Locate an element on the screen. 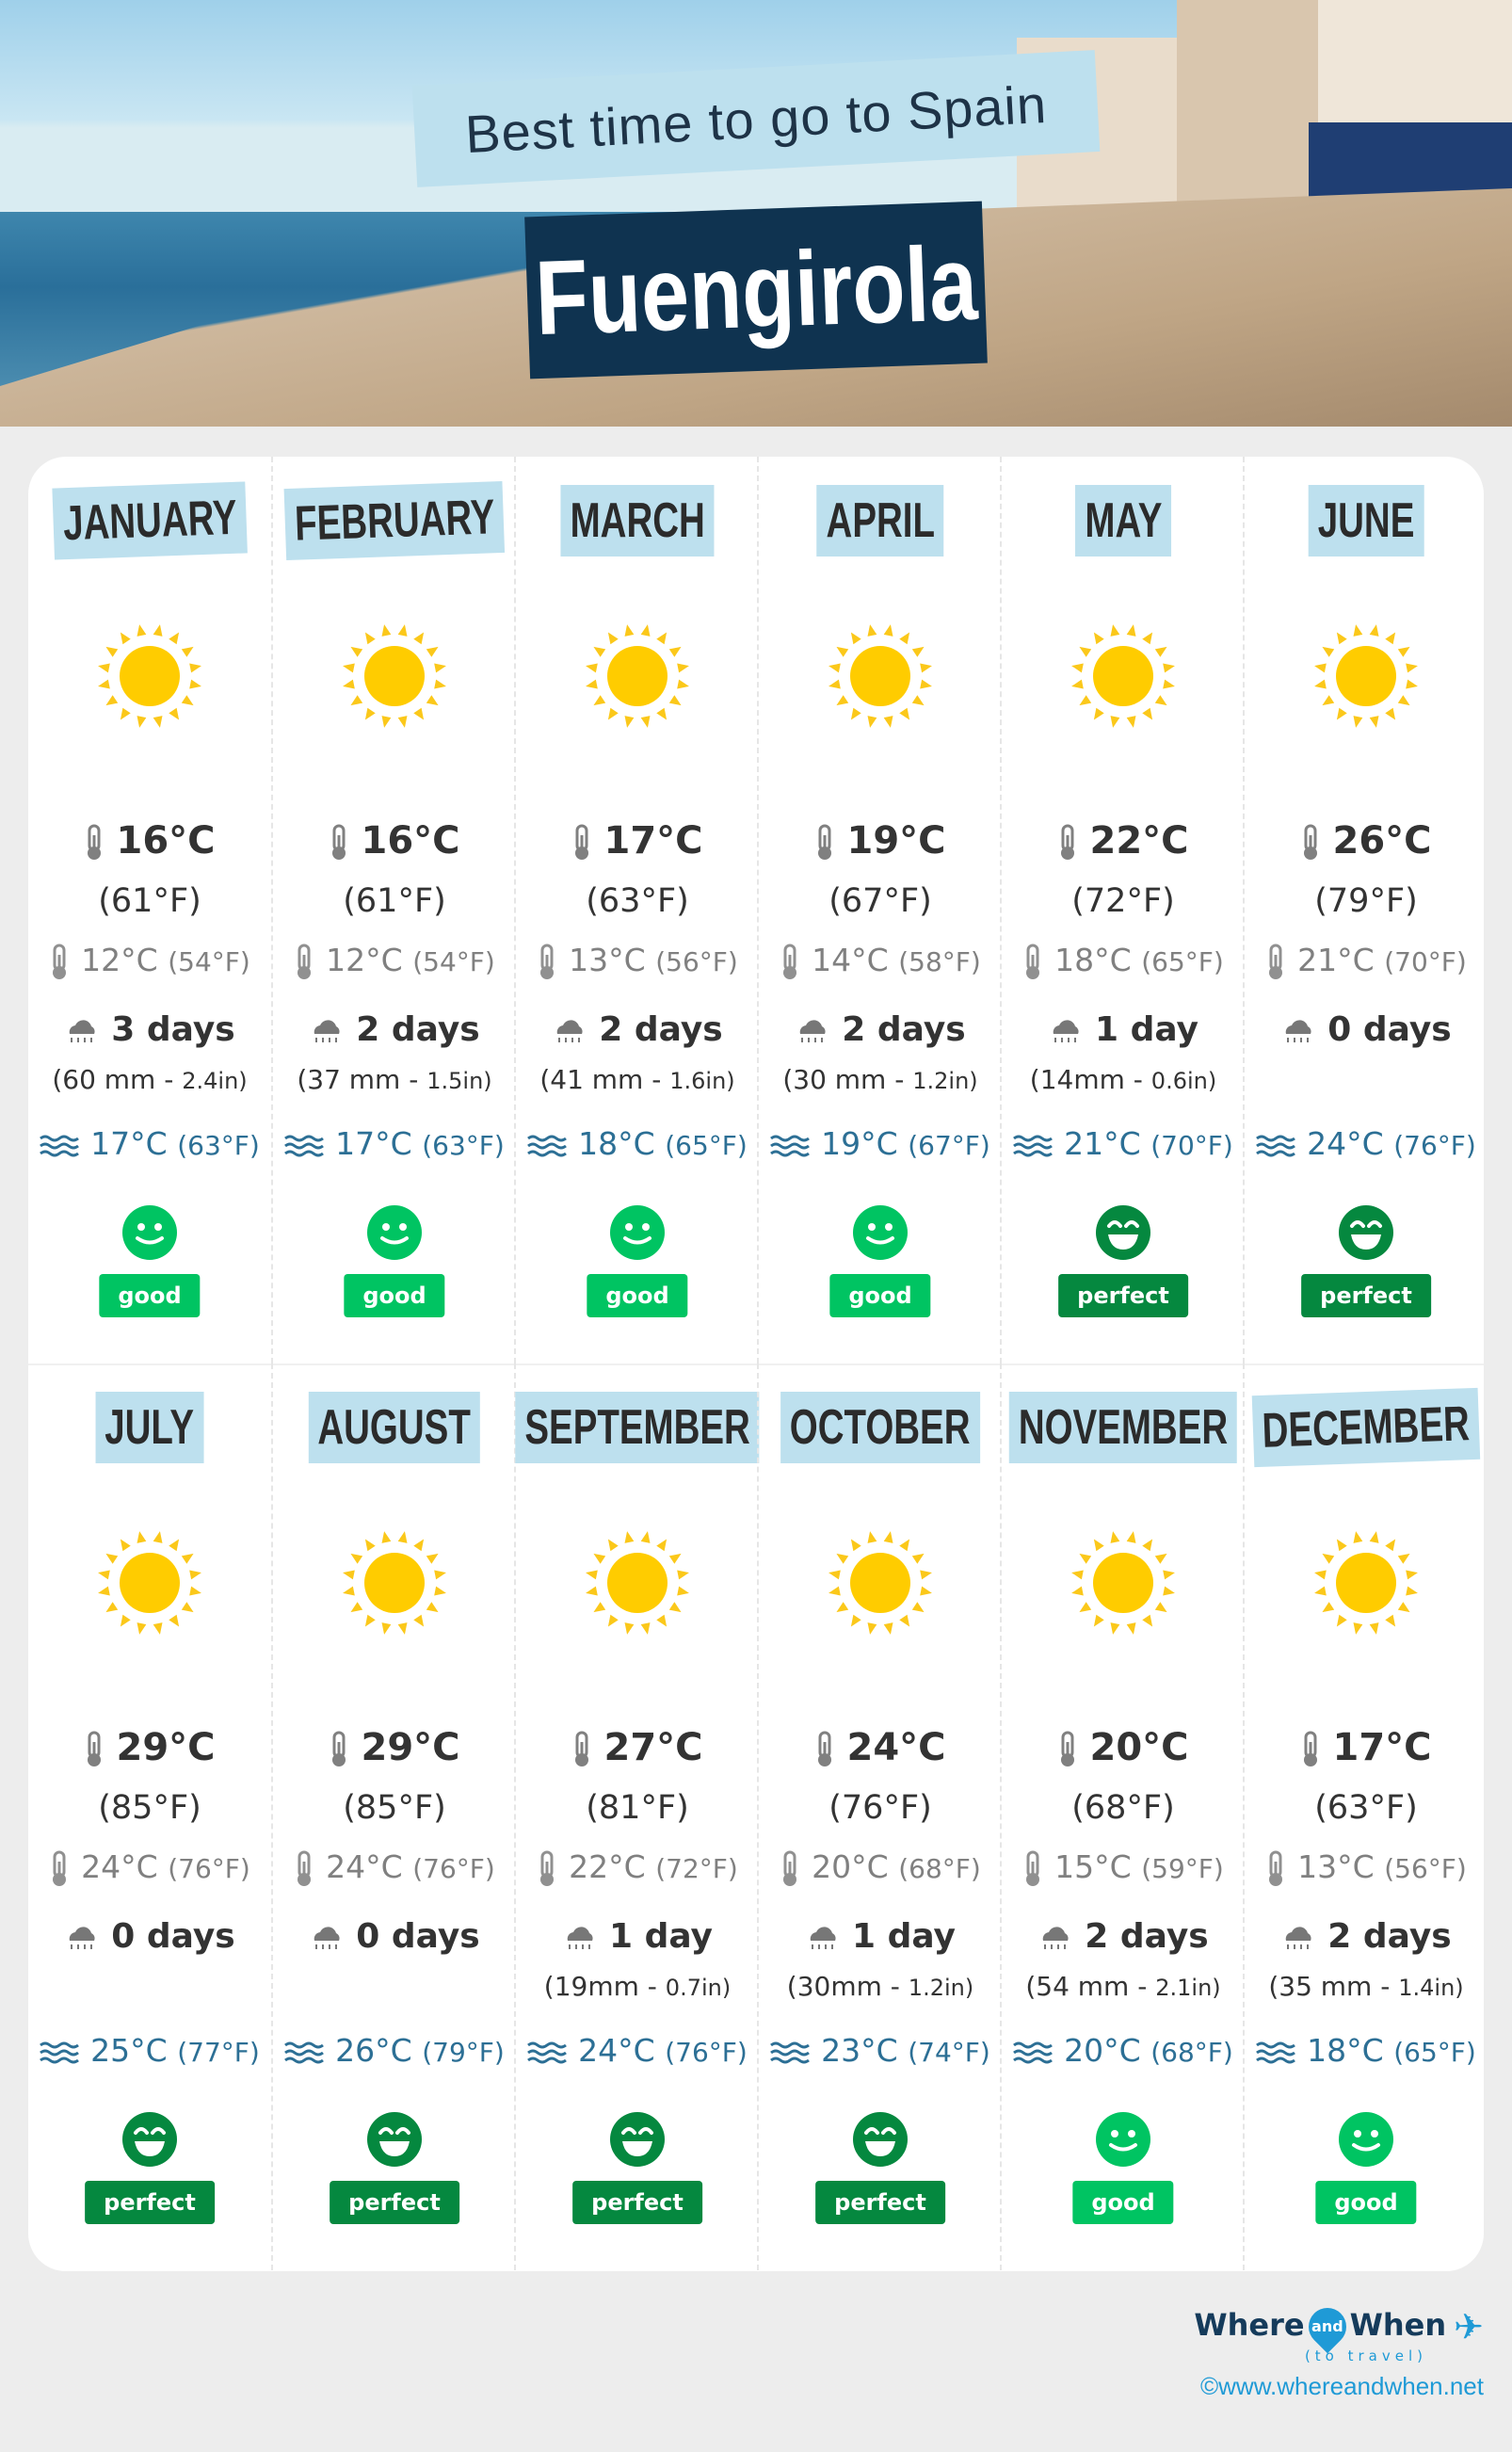 This screenshot has height=2452, width=1512. month-label: FEBRUARY is located at coordinates (394, 520).